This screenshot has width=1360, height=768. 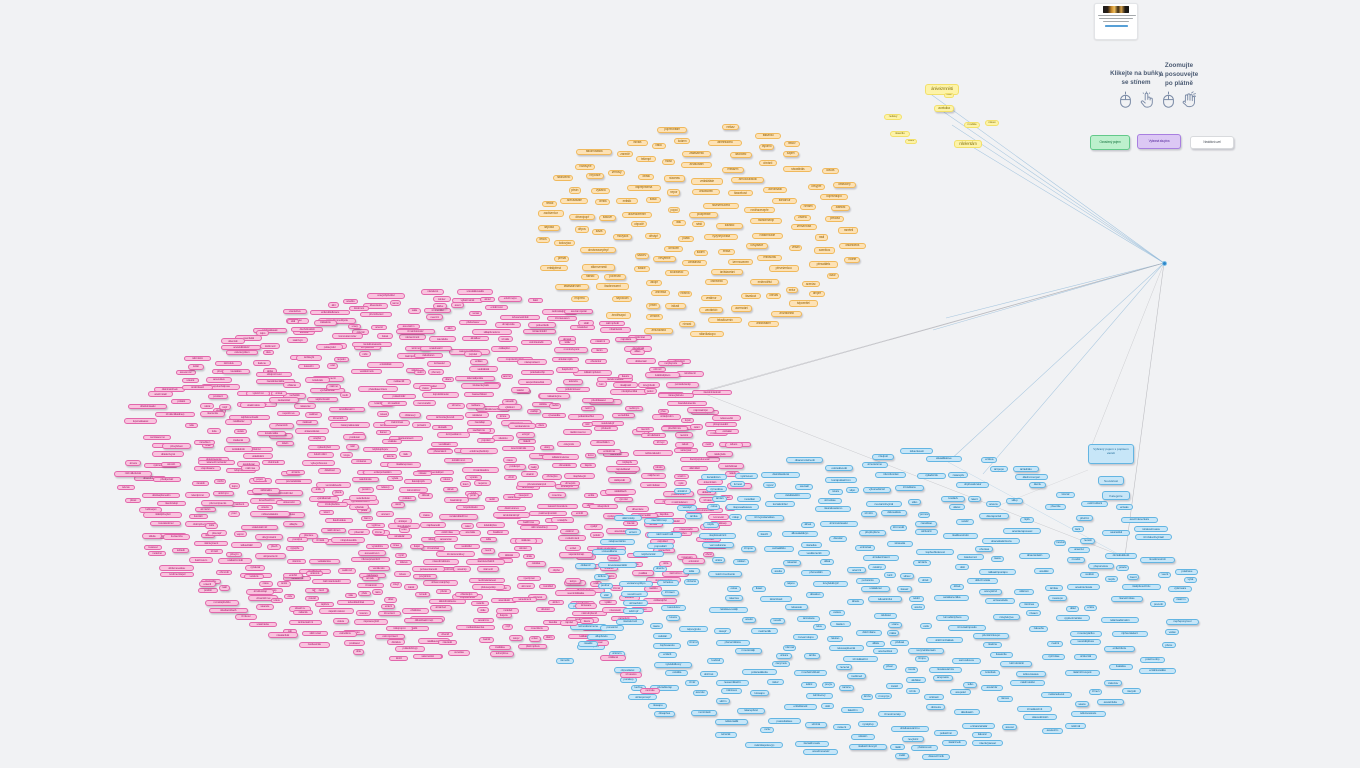 What do you see at coordinates (650, 691) in the screenshot?
I see `graph-node: ranínáte` at bounding box center [650, 691].